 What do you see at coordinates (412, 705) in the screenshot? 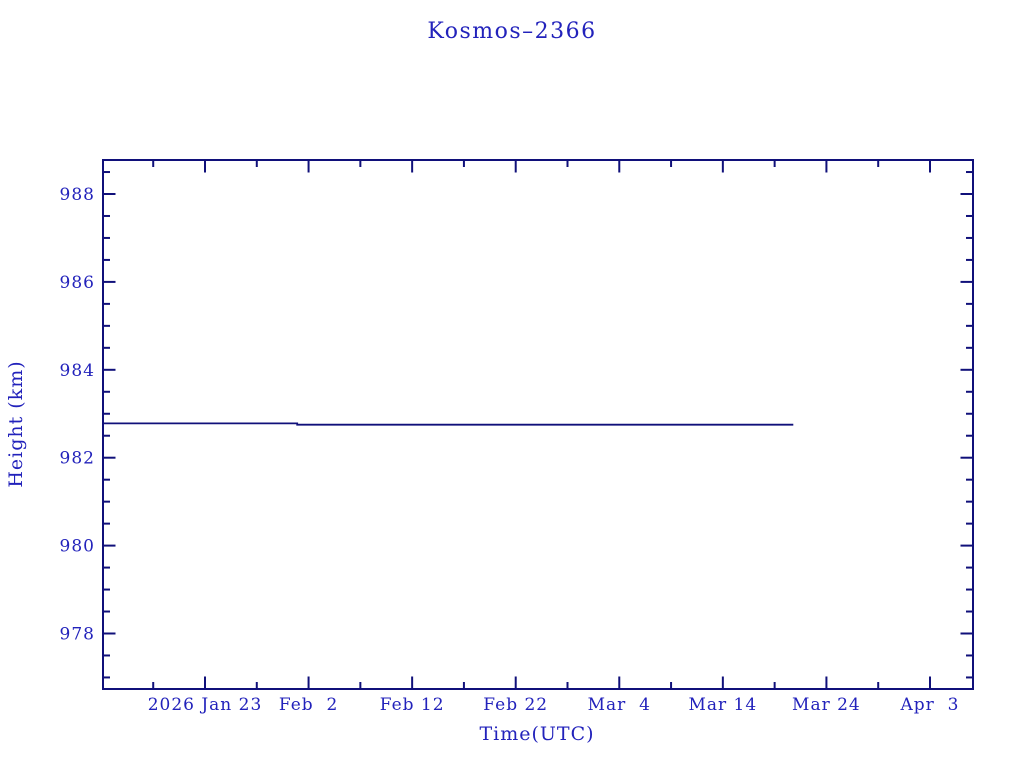
I see `x-tick-label: Feb 12` at bounding box center [412, 705].